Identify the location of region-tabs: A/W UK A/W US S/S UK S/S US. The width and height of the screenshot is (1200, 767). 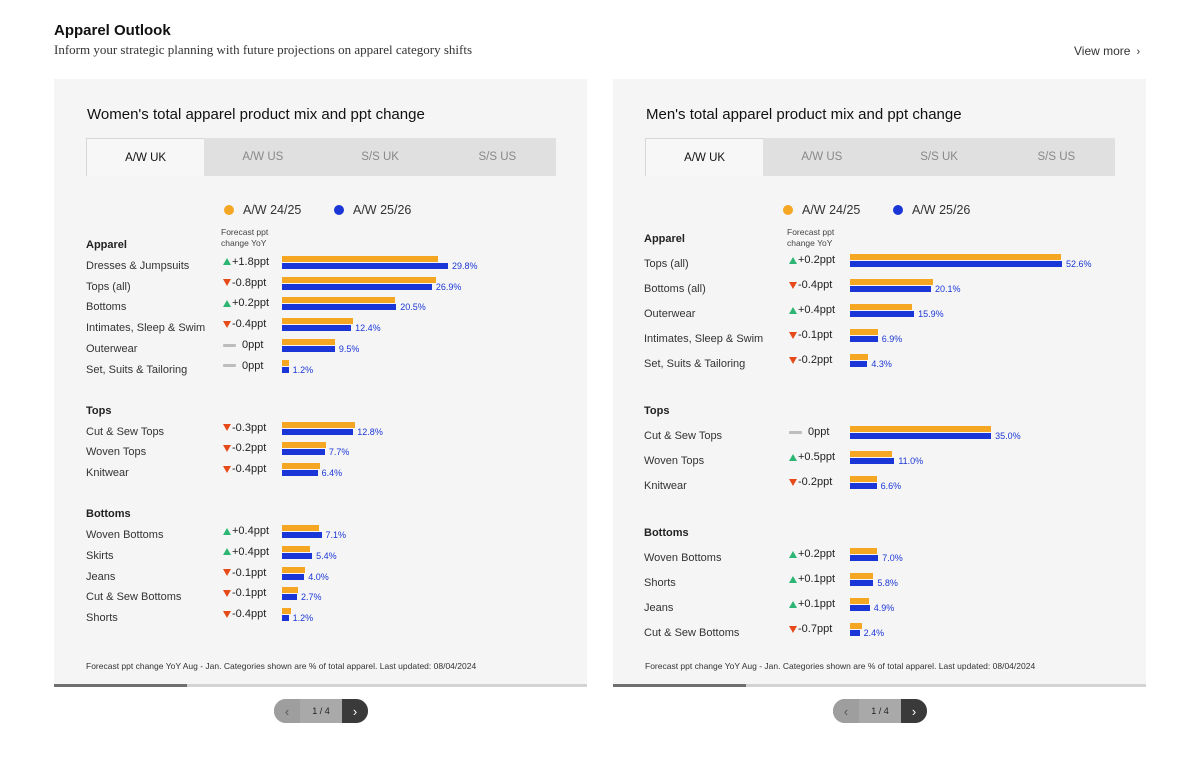
(321, 157).